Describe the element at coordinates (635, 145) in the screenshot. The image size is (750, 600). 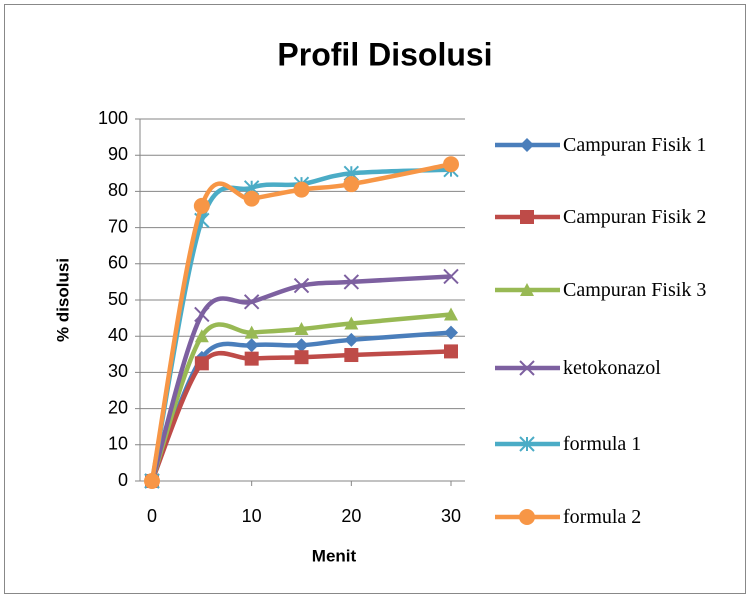
I see `legend-label: Campuran Fisik 1` at that location.